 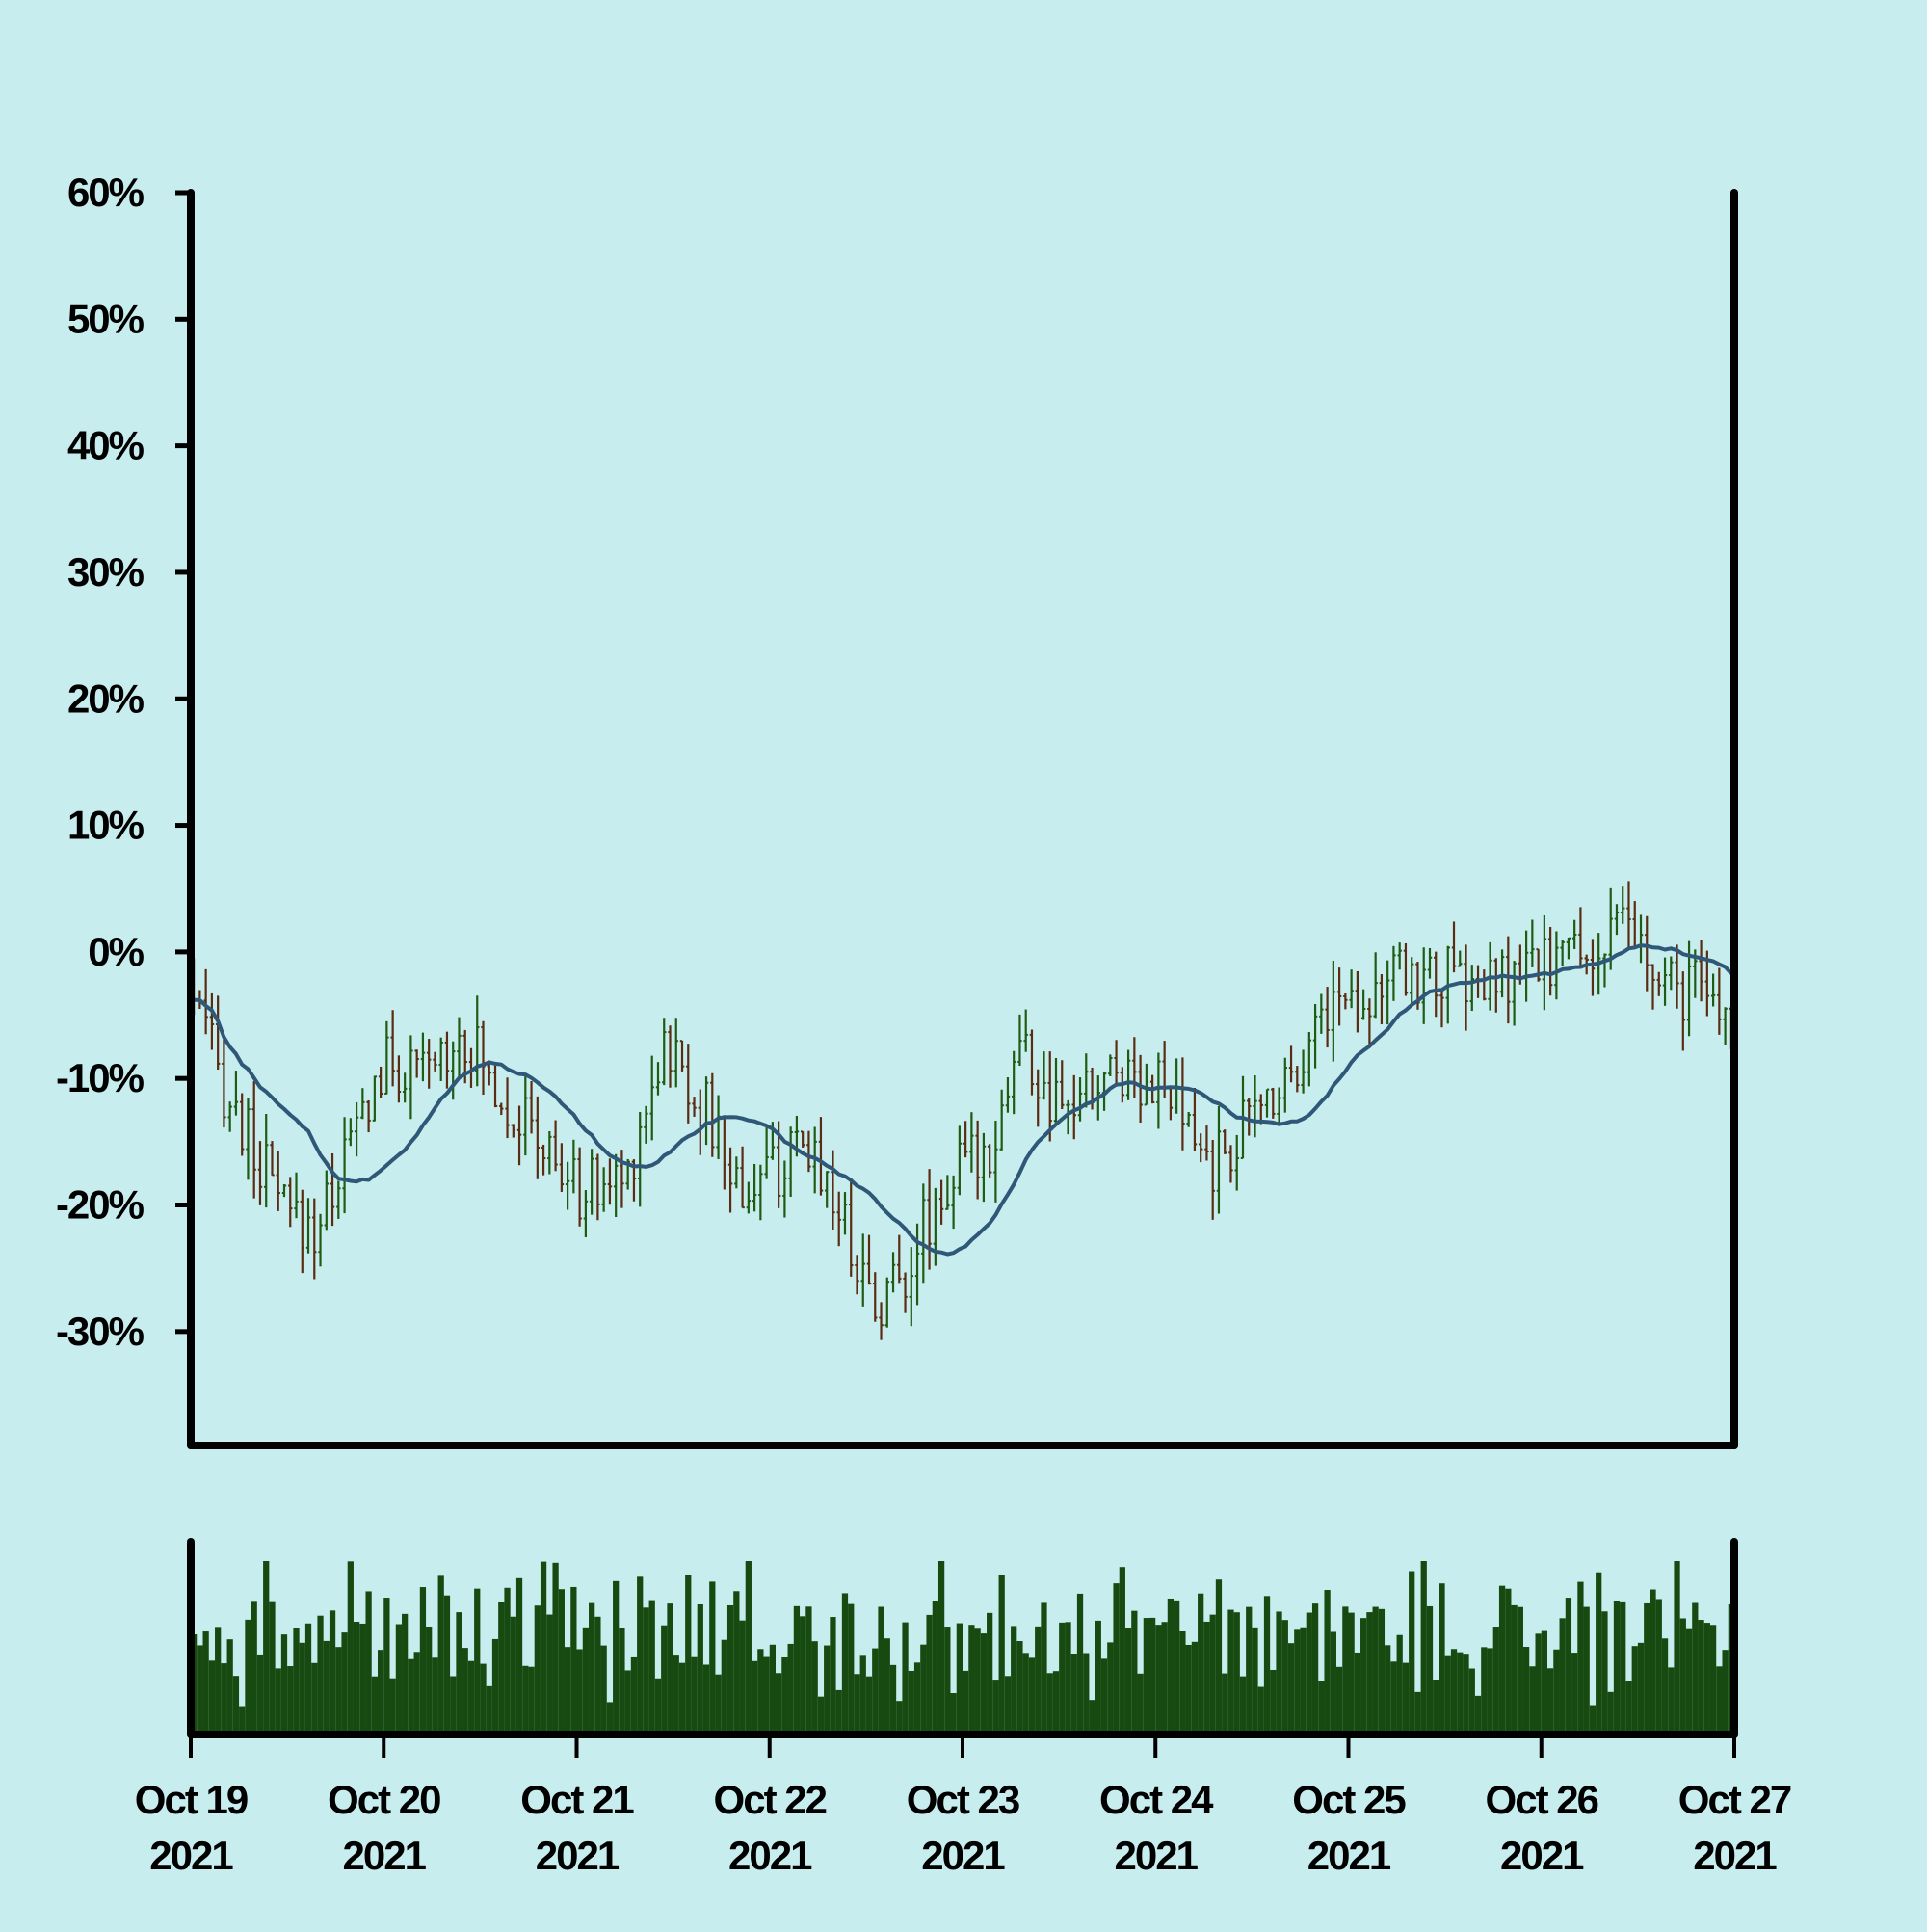 What do you see at coordinates (384, 1799) in the screenshot?
I see `x-tick-label-date: Oct 20` at bounding box center [384, 1799].